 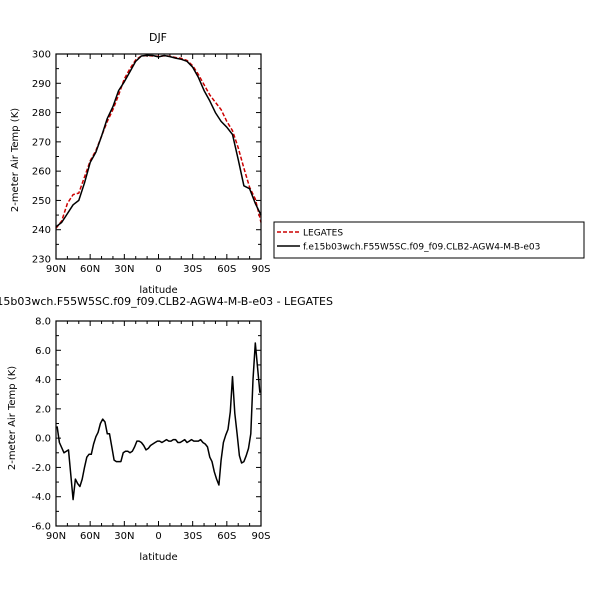 What do you see at coordinates (323, 234) in the screenshot?
I see `legend-label-1: LEGATES` at bounding box center [323, 234].